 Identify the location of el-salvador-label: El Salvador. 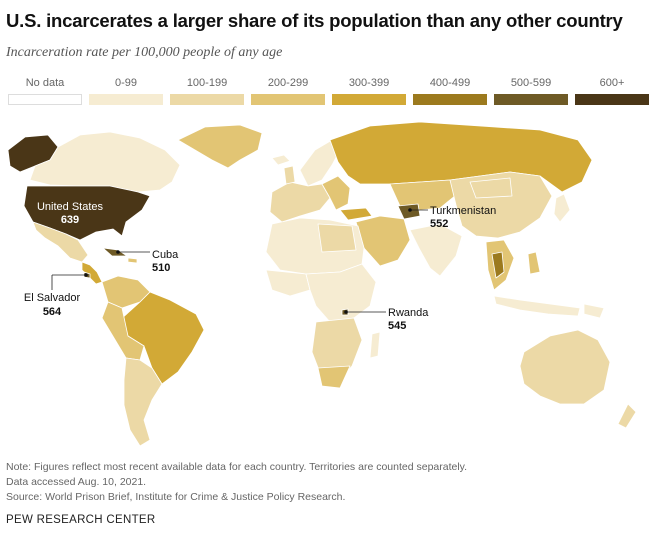
(52, 298).